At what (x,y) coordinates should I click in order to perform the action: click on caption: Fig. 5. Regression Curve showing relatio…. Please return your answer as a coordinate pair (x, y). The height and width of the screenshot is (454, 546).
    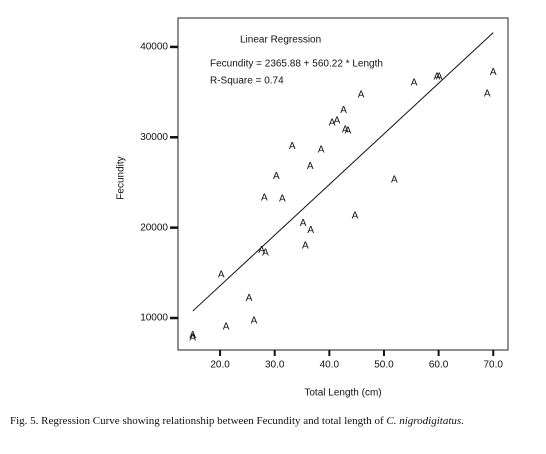
    Looking at the image, I should click on (237, 421).